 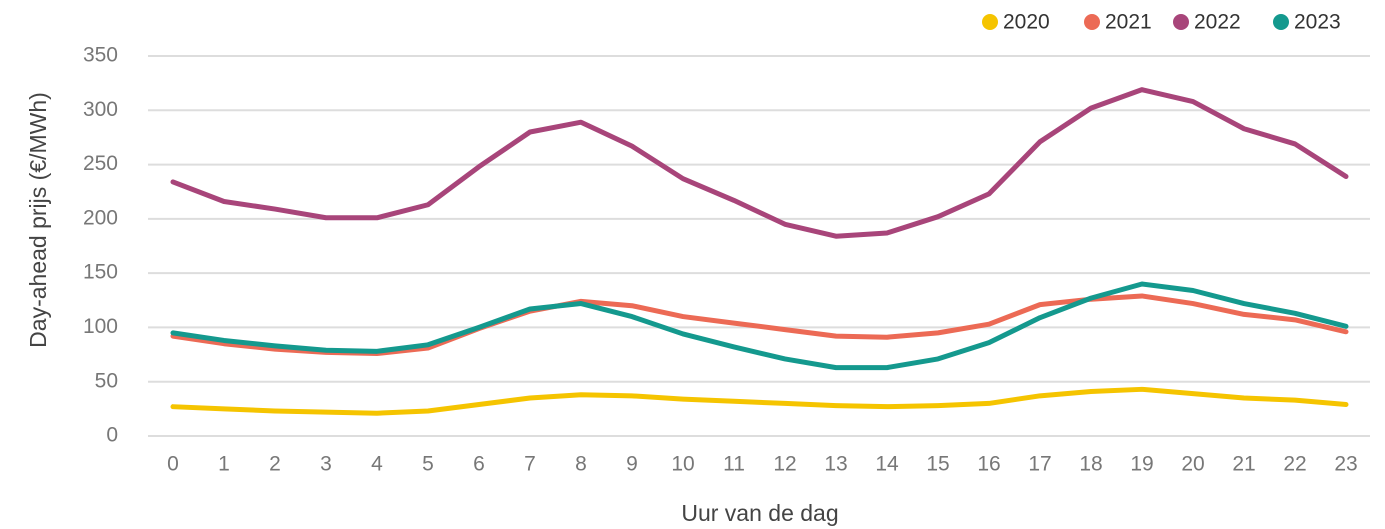 What do you see at coordinates (377, 464) in the screenshot?
I see `x-tick-label: 4` at bounding box center [377, 464].